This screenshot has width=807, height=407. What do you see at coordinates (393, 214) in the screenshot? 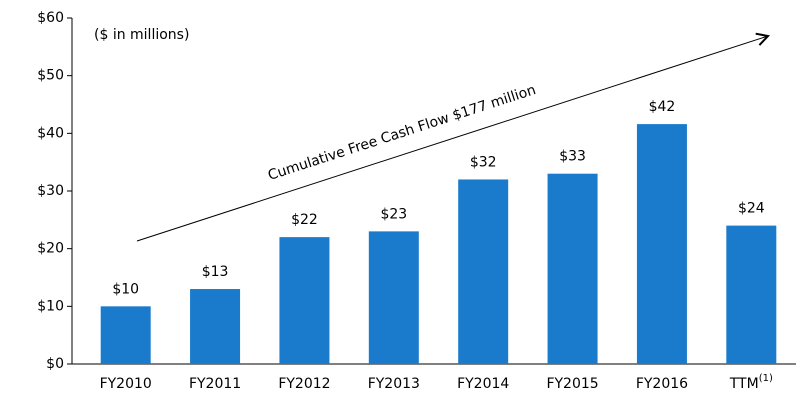
I see `value-label: $23` at bounding box center [393, 214].